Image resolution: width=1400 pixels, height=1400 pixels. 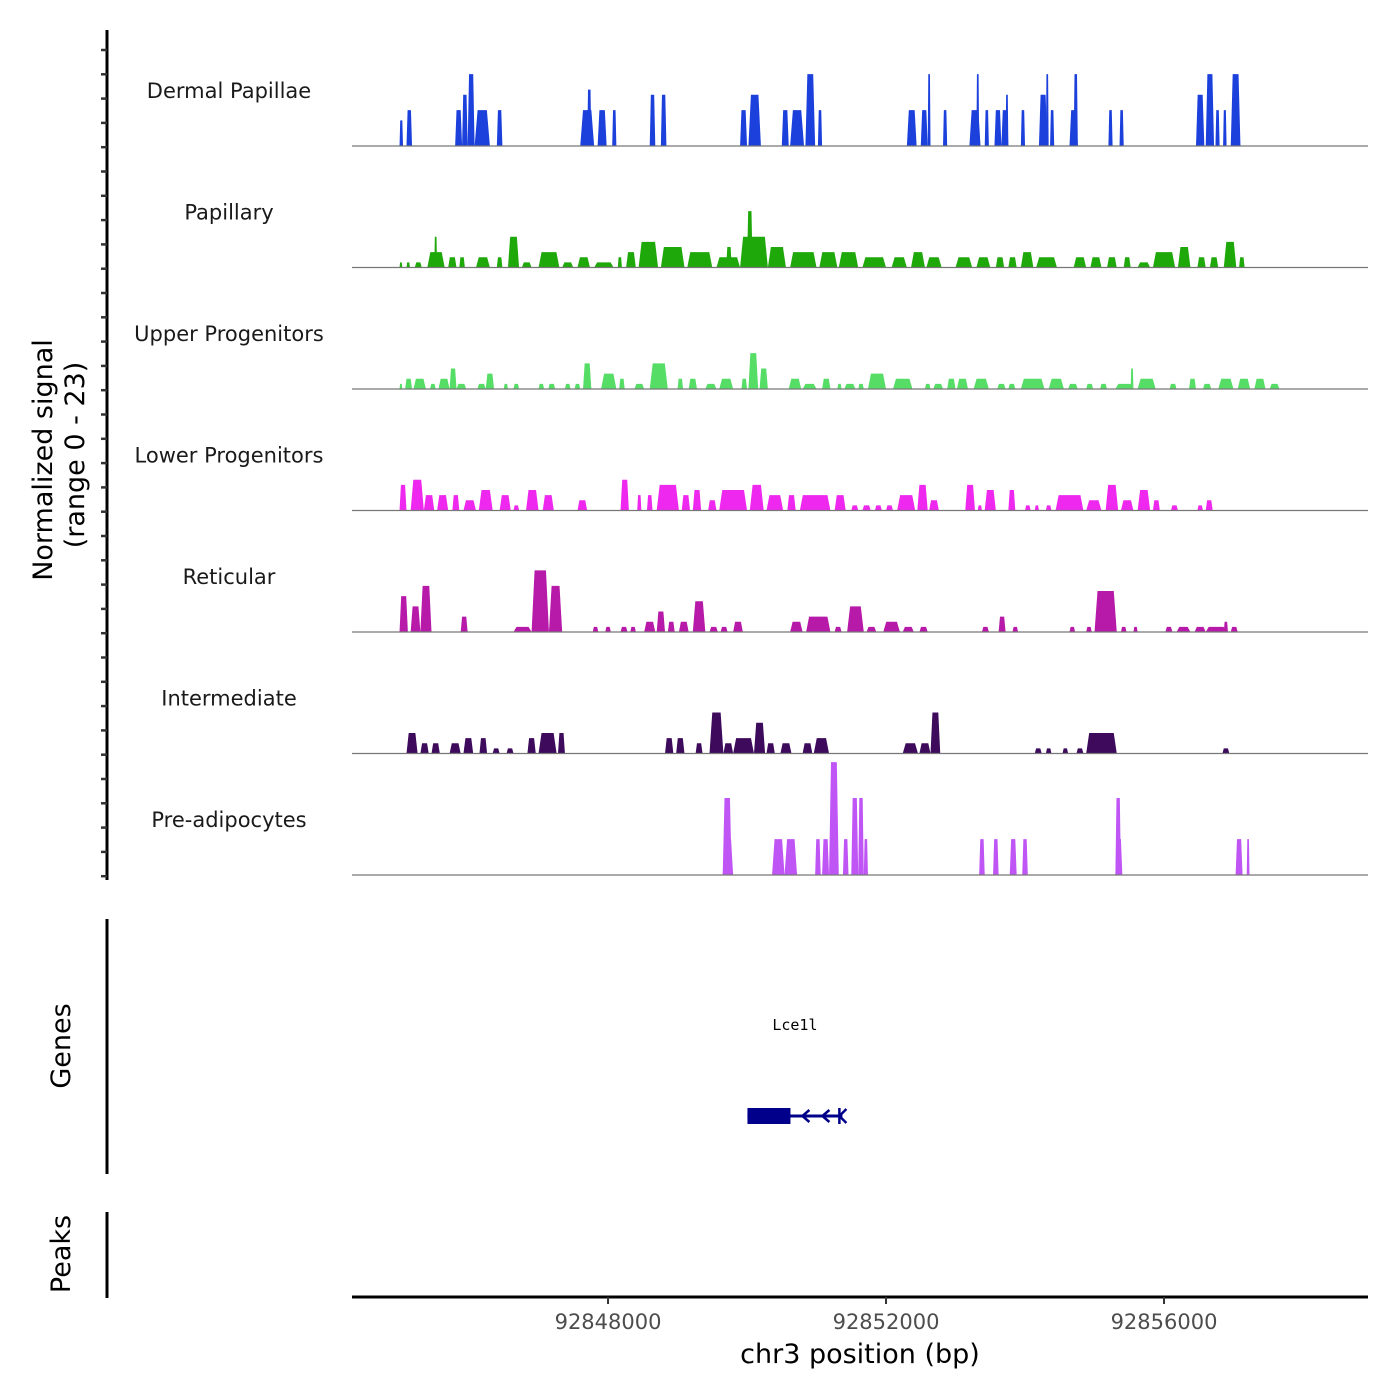 What do you see at coordinates (61, 1045) in the screenshot?
I see `genes-axis-title: Genes` at bounding box center [61, 1045].